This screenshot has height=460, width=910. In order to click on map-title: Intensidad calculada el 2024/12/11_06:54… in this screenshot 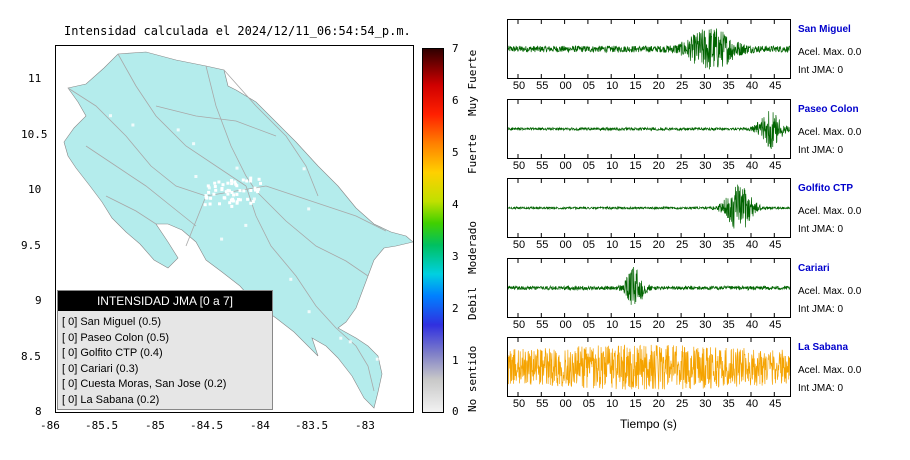, I will do `click(237, 31)`.